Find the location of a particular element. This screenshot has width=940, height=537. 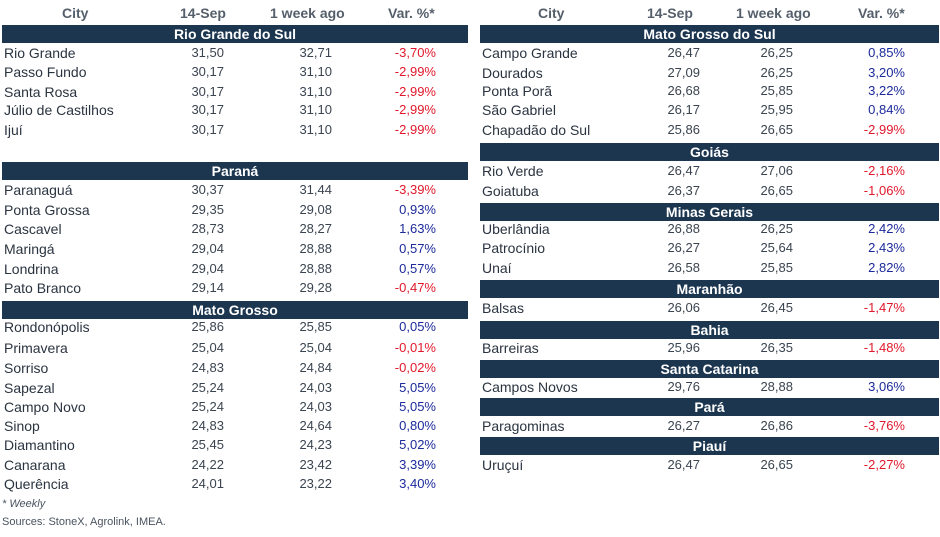

previous-price: 29,08 is located at coordinates (315, 209).